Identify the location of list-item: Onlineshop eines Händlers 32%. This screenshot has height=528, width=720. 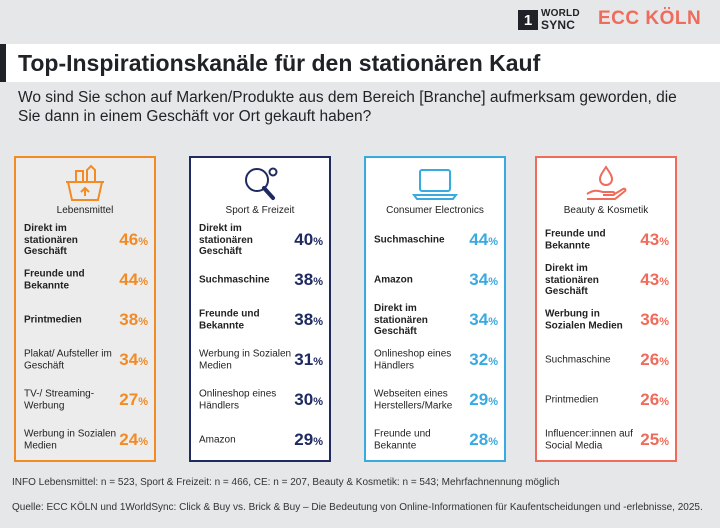
(436, 360).